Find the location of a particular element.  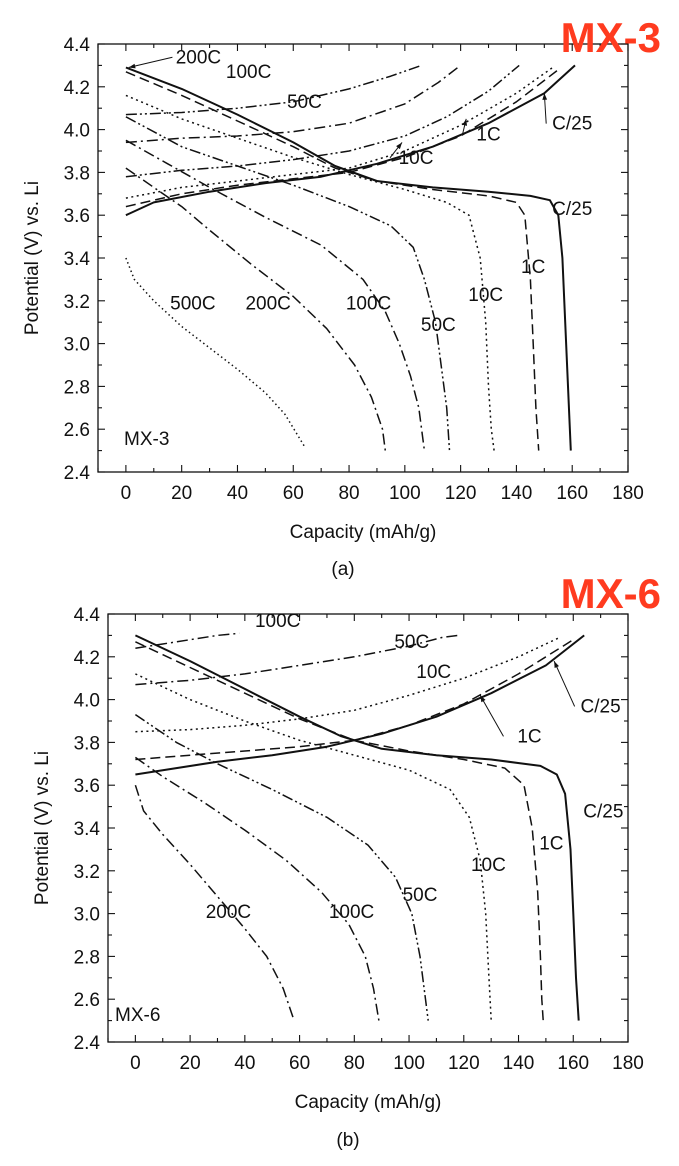

series-10c-charge is located at coordinates (347, 684).